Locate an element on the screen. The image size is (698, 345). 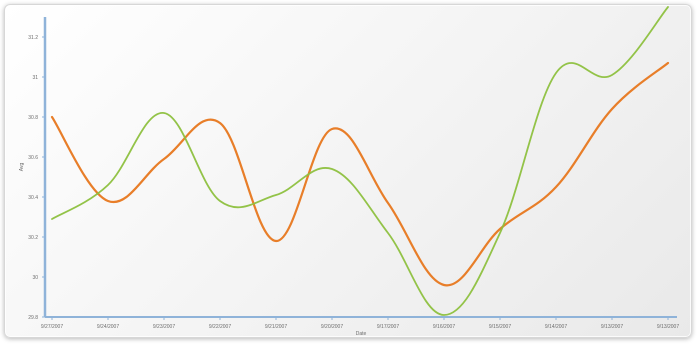
y-tick-label-6: 30.2 is located at coordinates (33, 238).